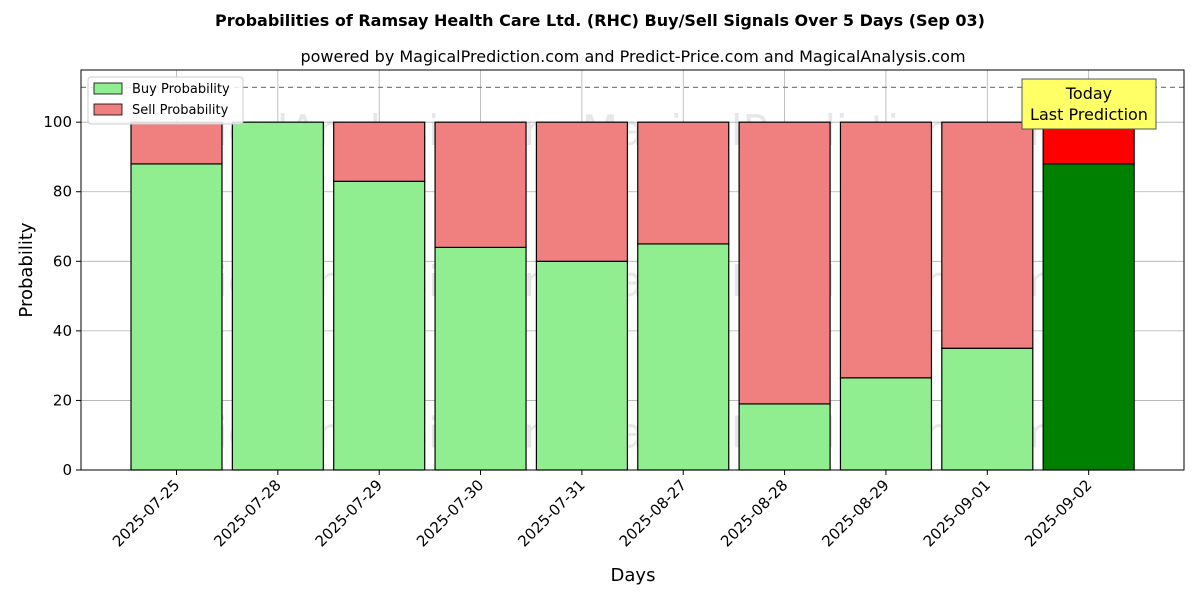 The image size is (1200, 600). What do you see at coordinates (247, 513) in the screenshot?
I see `x-tick-label-1: 2025-07-28` at bounding box center [247, 513].